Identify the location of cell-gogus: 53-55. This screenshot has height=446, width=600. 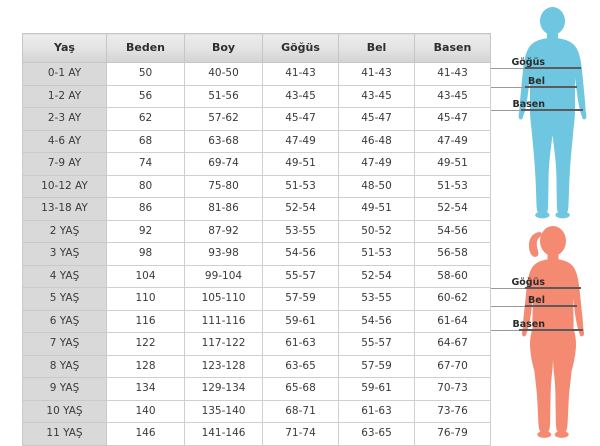
(300, 231).